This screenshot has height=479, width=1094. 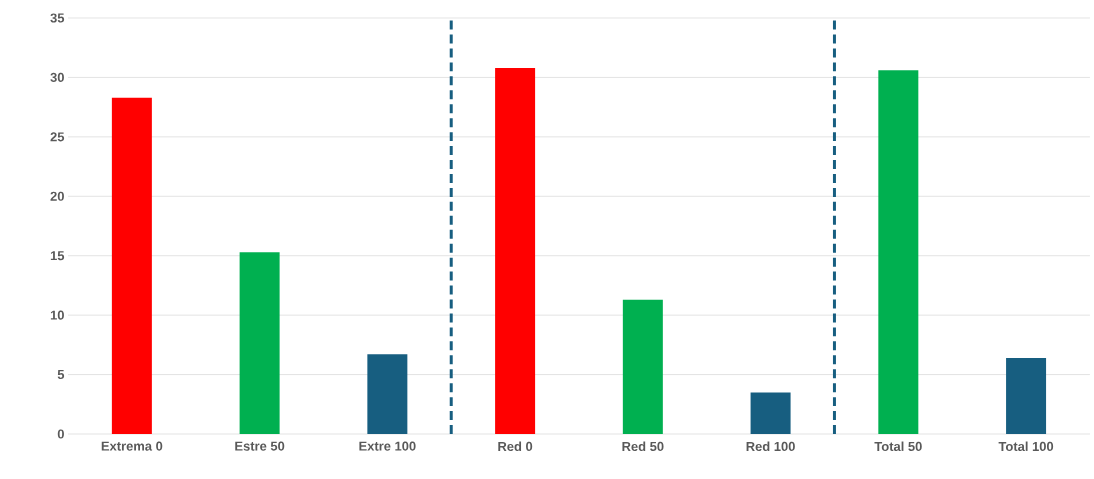 I want to click on x-tick-label: Extrema 0, so click(x=132, y=446).